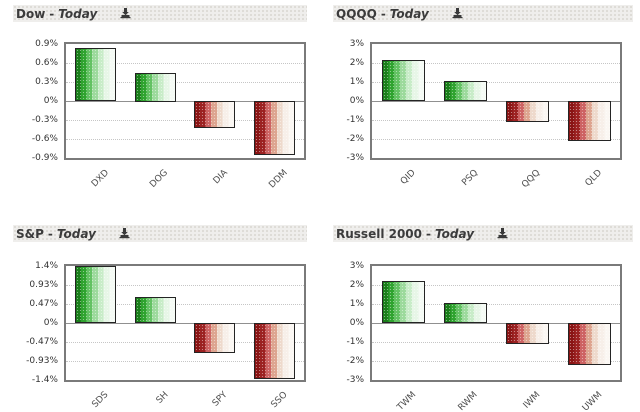 This screenshot has width=640, height=412. Describe the element at coordinates (409, 177) in the screenshot. I see `x-category-label: QID` at that location.